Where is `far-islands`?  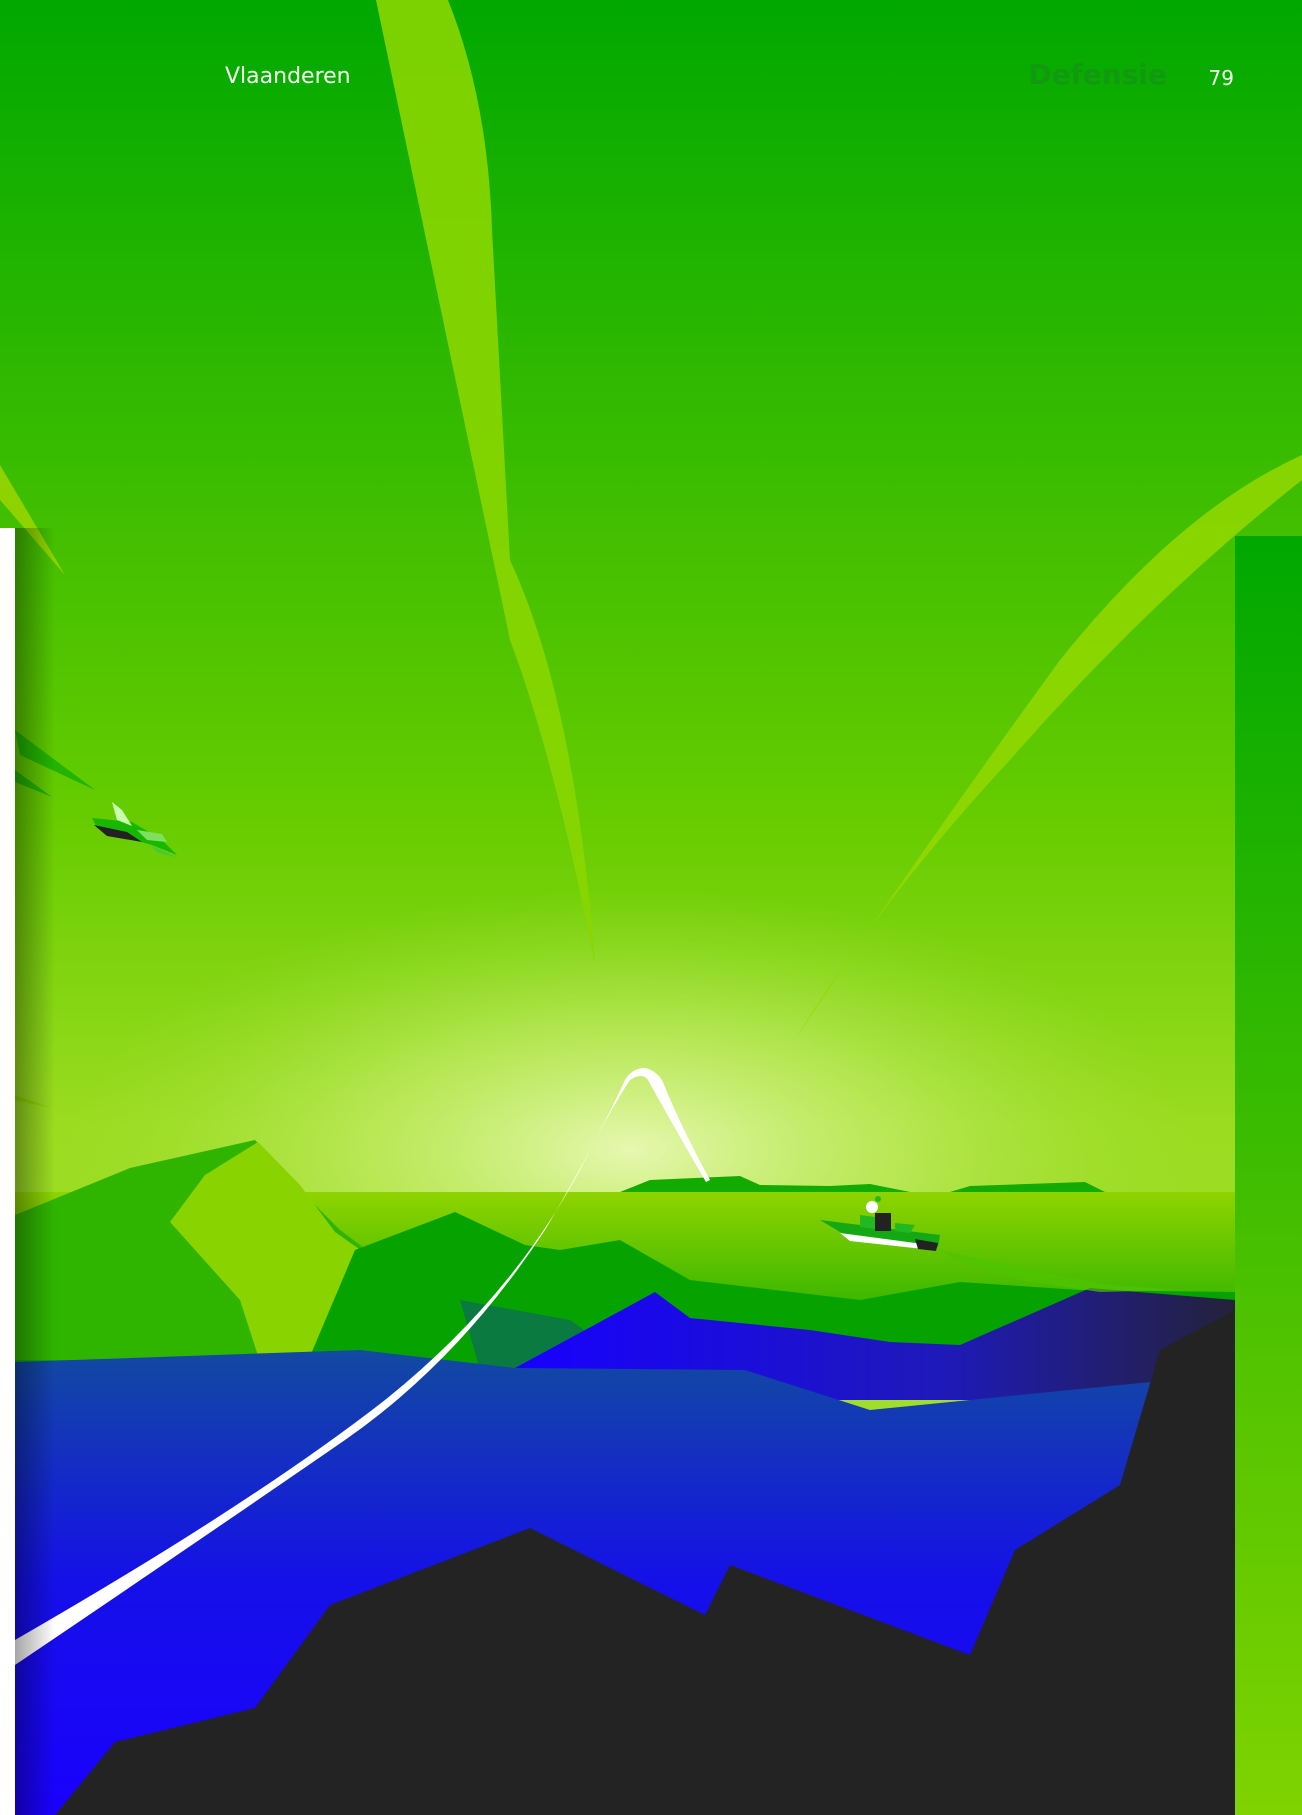 far-islands is located at coordinates (765, 1184).